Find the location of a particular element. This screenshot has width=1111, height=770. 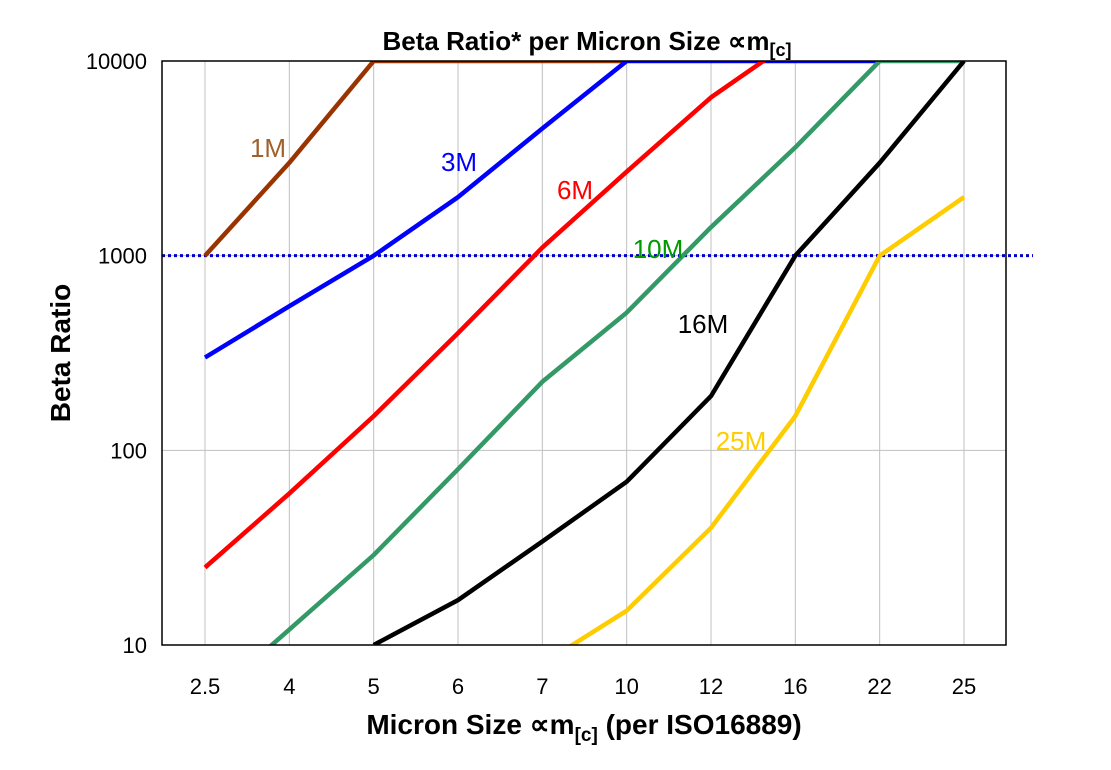

y-tick-labels: 10 100 1000 10000 is located at coordinates (116, 353).